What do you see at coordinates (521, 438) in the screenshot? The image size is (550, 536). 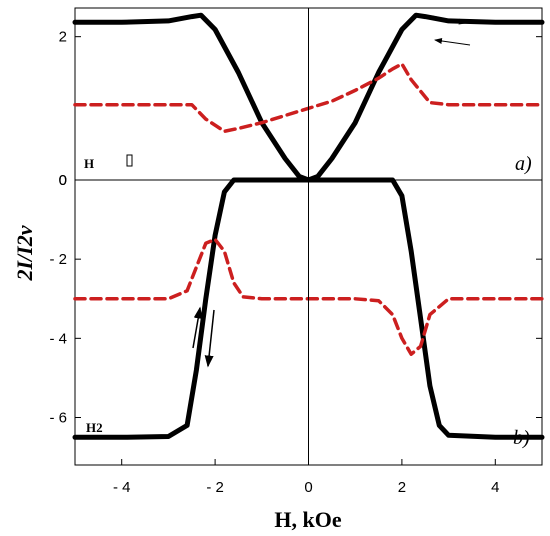 I see `panel-b-label: b)` at bounding box center [521, 438].